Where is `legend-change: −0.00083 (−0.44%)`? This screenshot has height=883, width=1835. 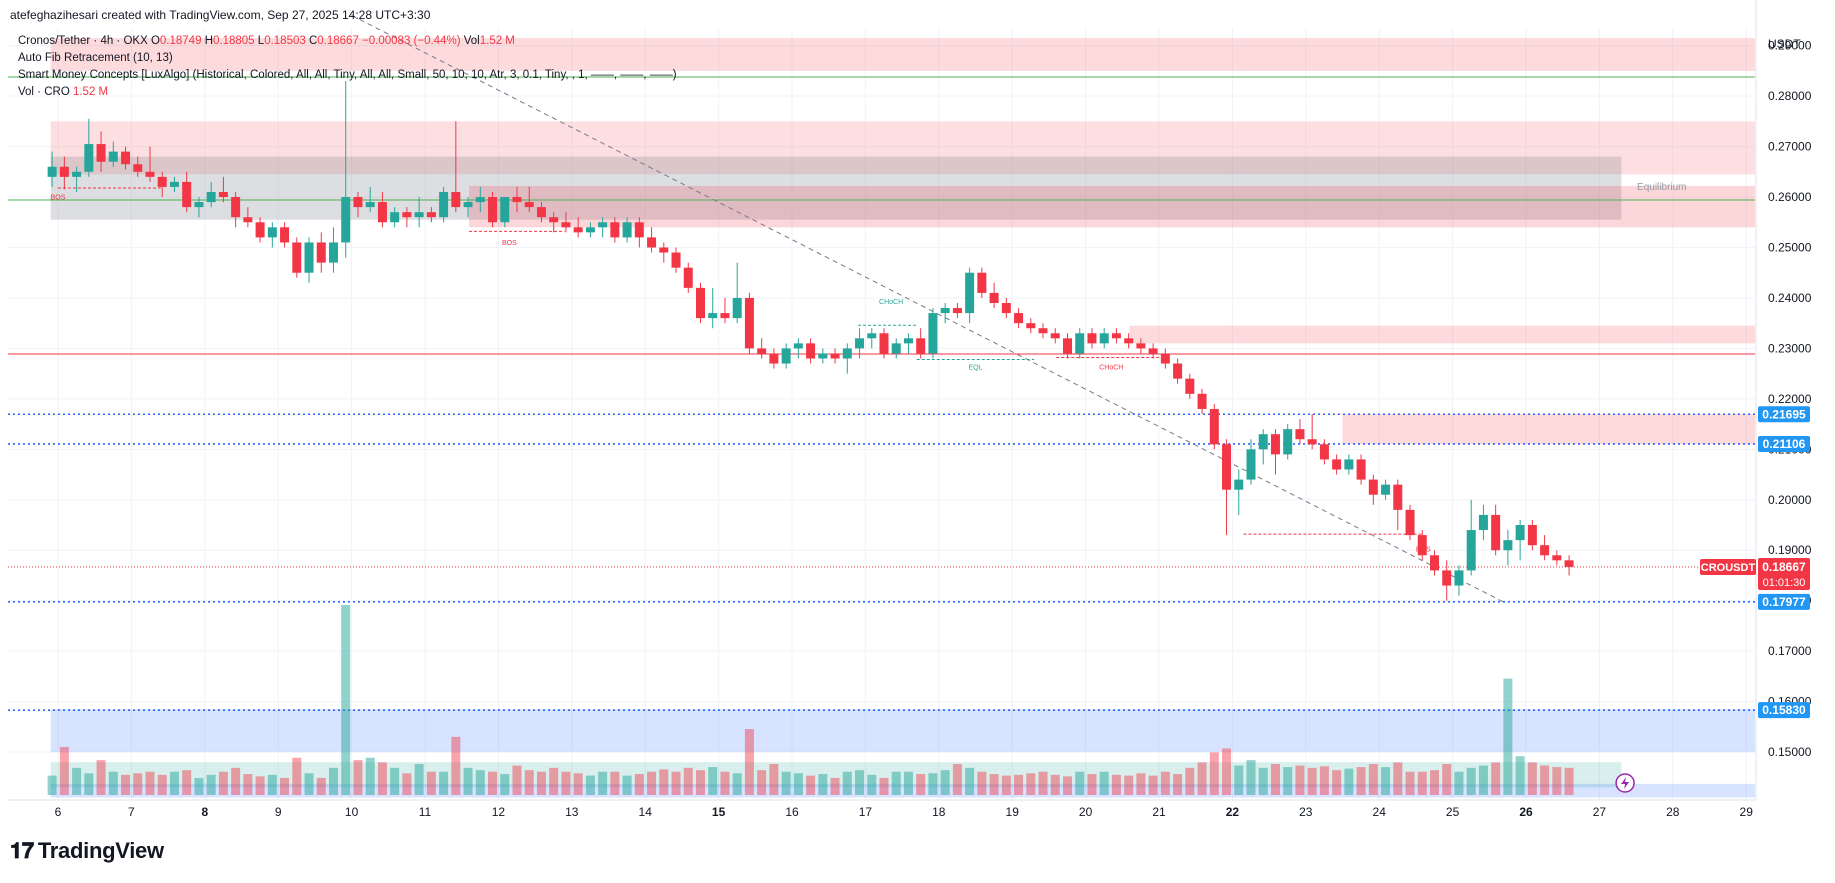
legend-change: −0.00083 (−0.44%) is located at coordinates (411, 41).